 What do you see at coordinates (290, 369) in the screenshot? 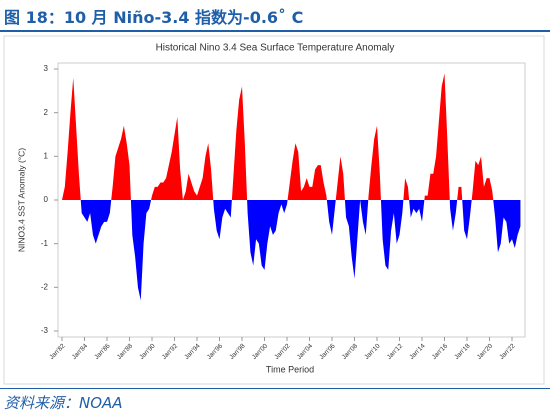
I see `x-axis-label: Time Period` at bounding box center [290, 369].